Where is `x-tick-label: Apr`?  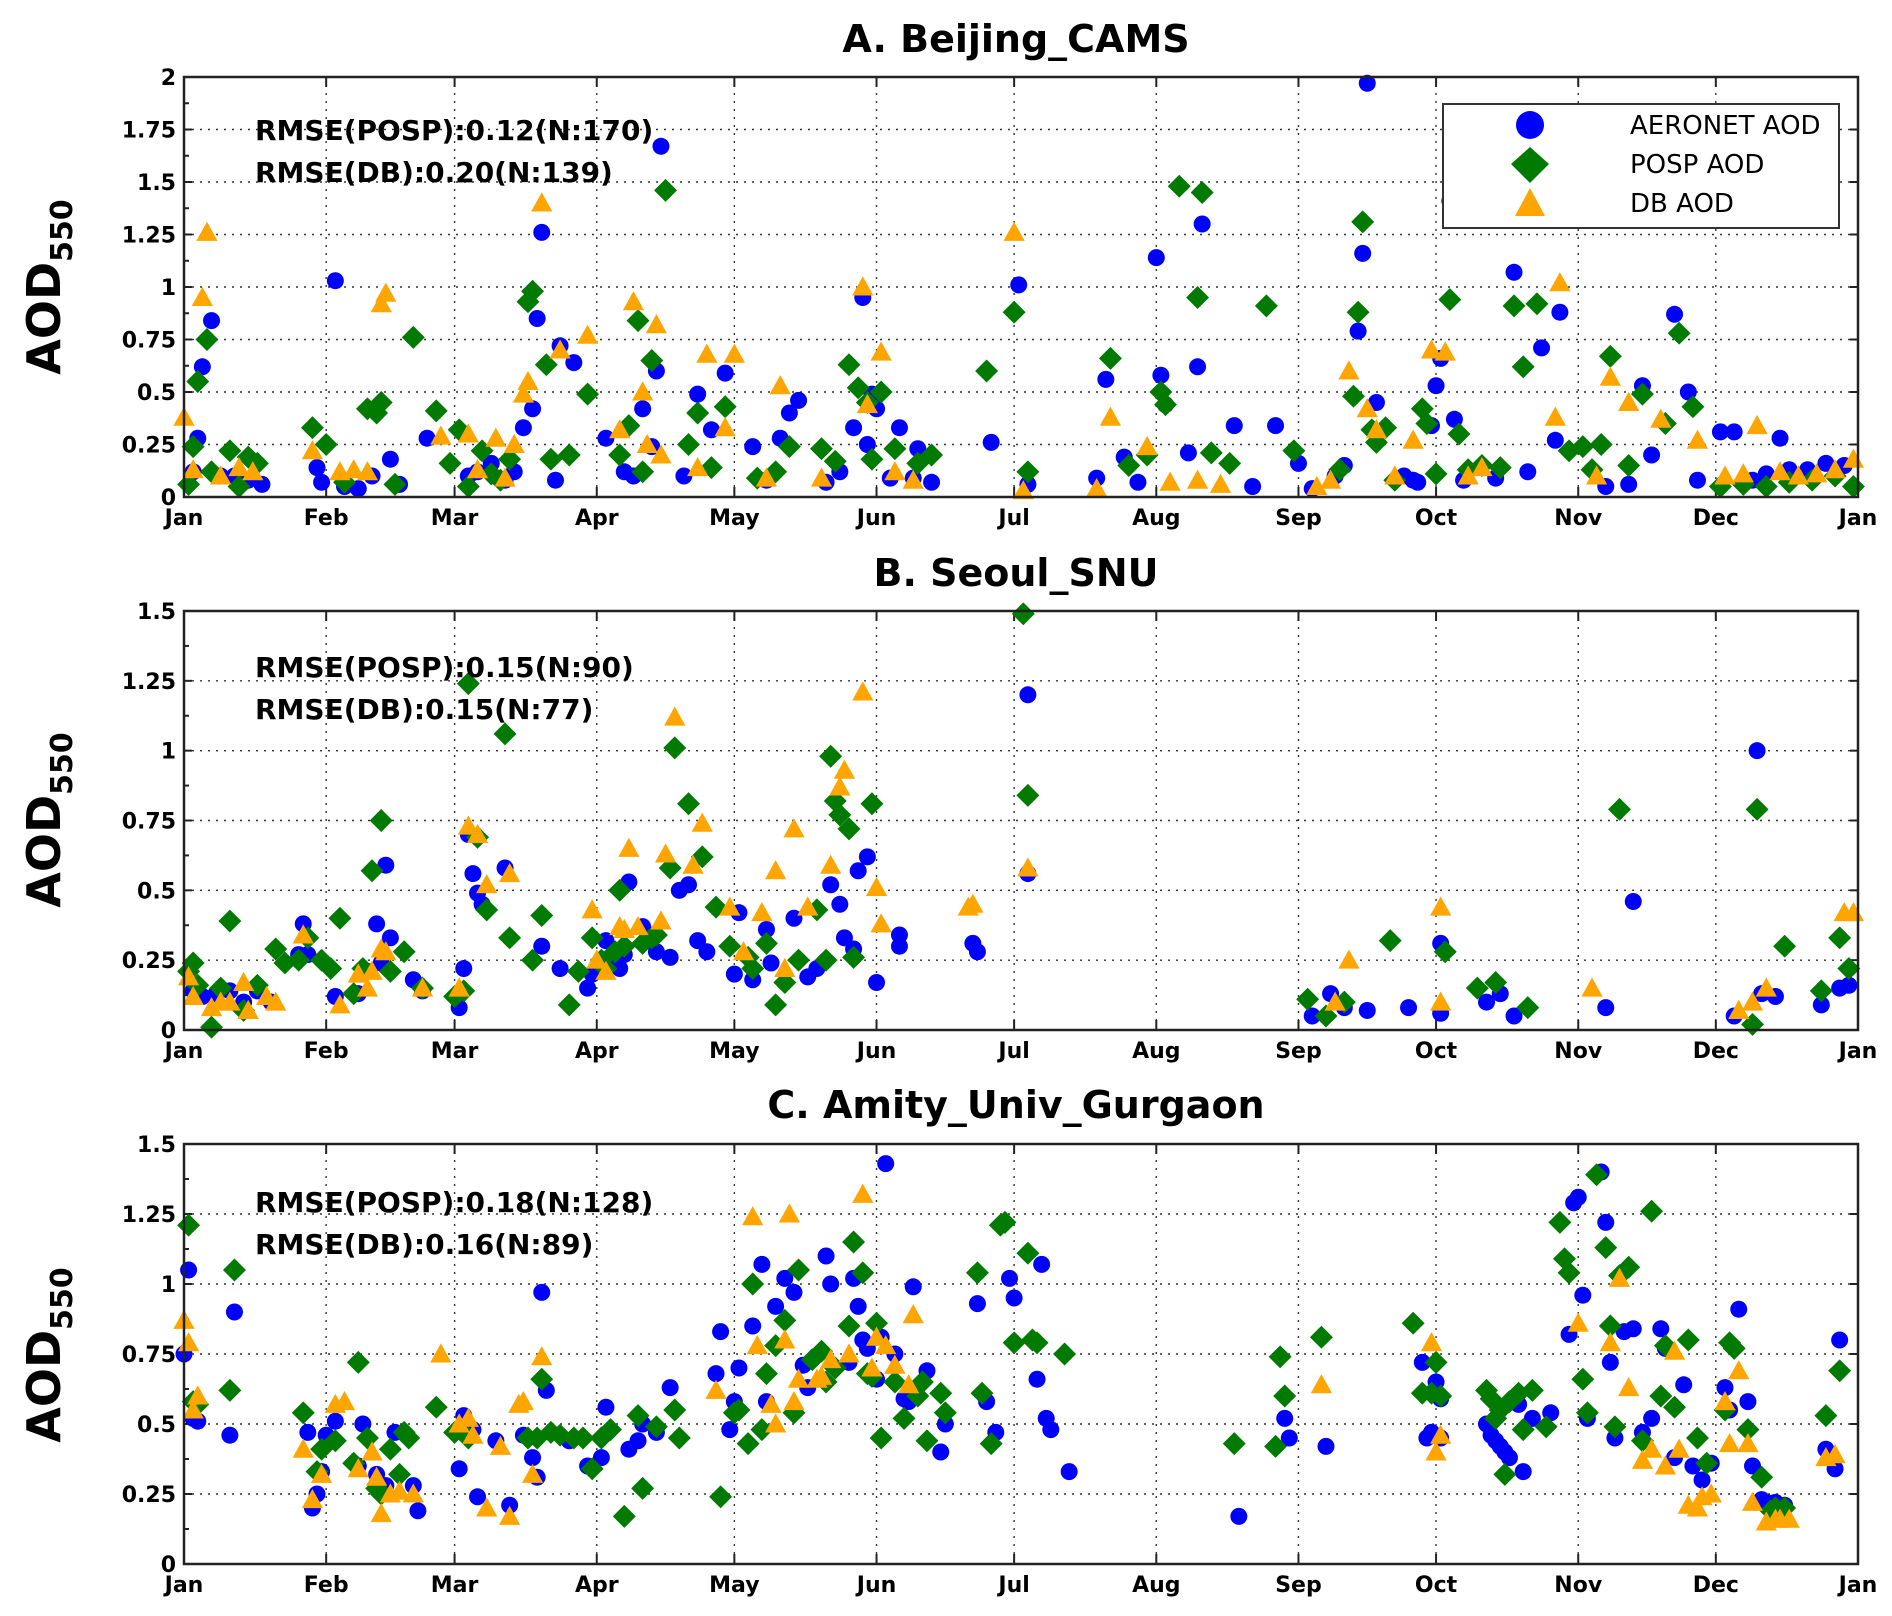 x-tick-label: Apr is located at coordinates (597, 518).